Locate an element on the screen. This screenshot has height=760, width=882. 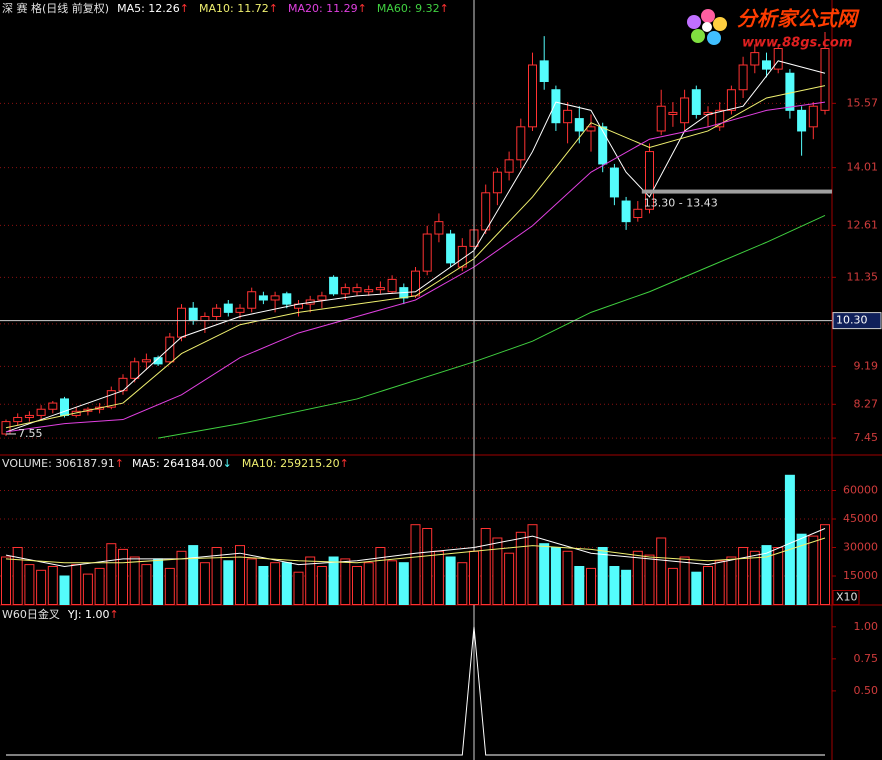
legend-entry: MA60: 9.32 is located at coordinates (408, 8).